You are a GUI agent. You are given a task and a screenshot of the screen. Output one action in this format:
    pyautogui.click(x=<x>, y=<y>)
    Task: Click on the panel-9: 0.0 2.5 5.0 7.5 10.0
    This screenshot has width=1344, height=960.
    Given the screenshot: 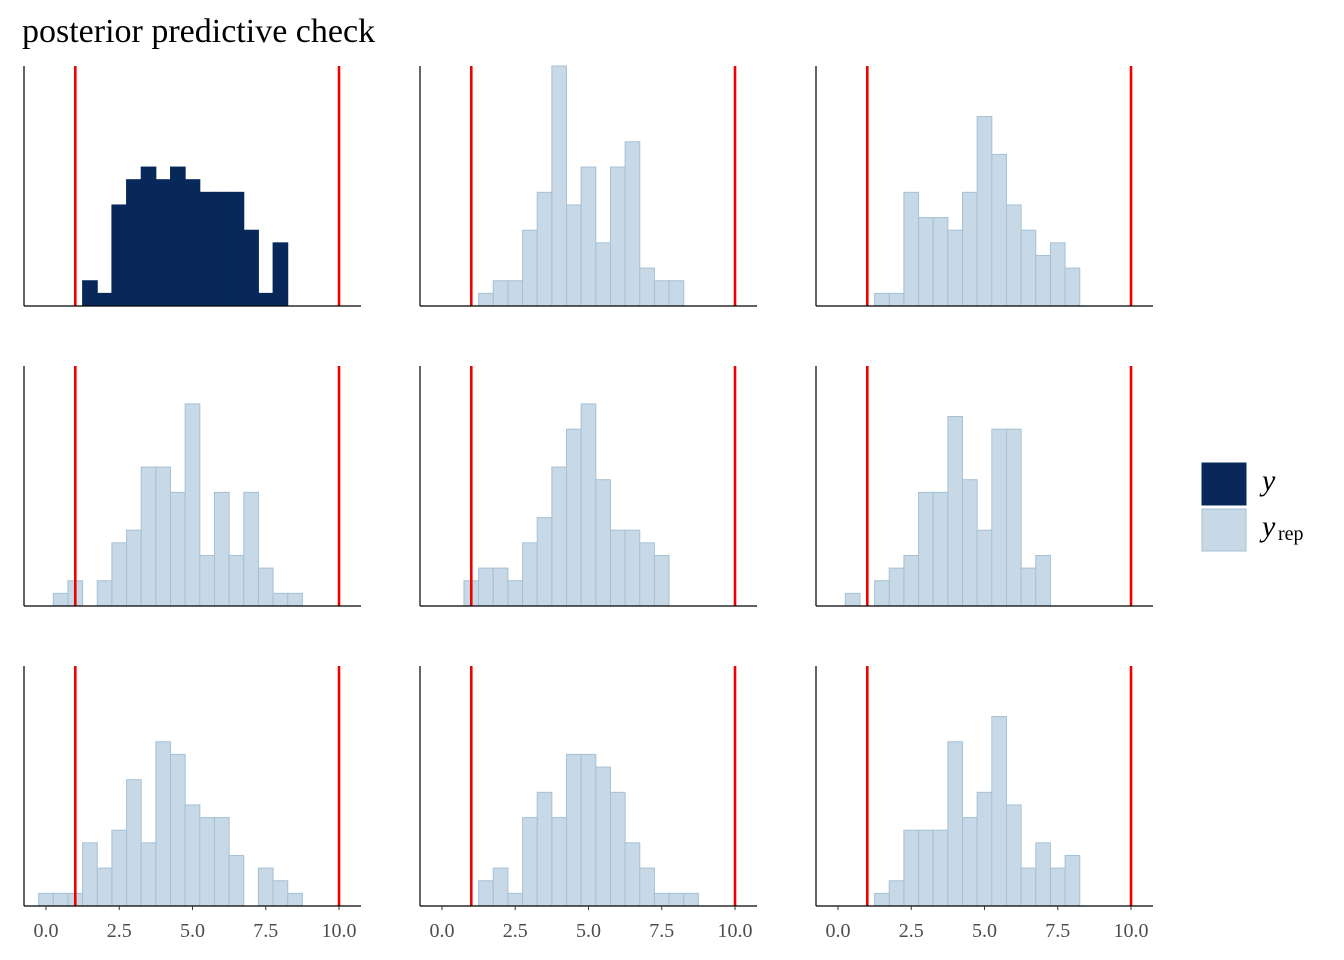 What is the action you would take?
    pyautogui.click(x=984, y=804)
    